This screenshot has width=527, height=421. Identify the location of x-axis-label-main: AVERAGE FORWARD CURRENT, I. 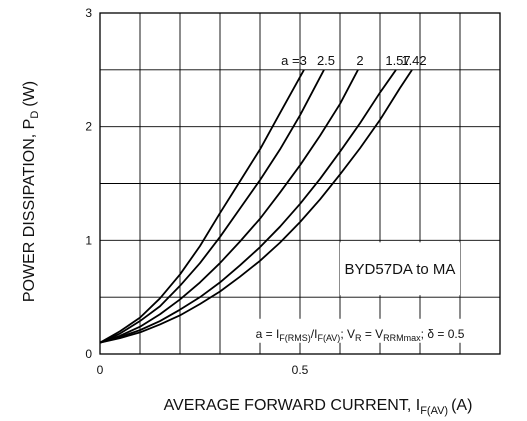
(292, 405).